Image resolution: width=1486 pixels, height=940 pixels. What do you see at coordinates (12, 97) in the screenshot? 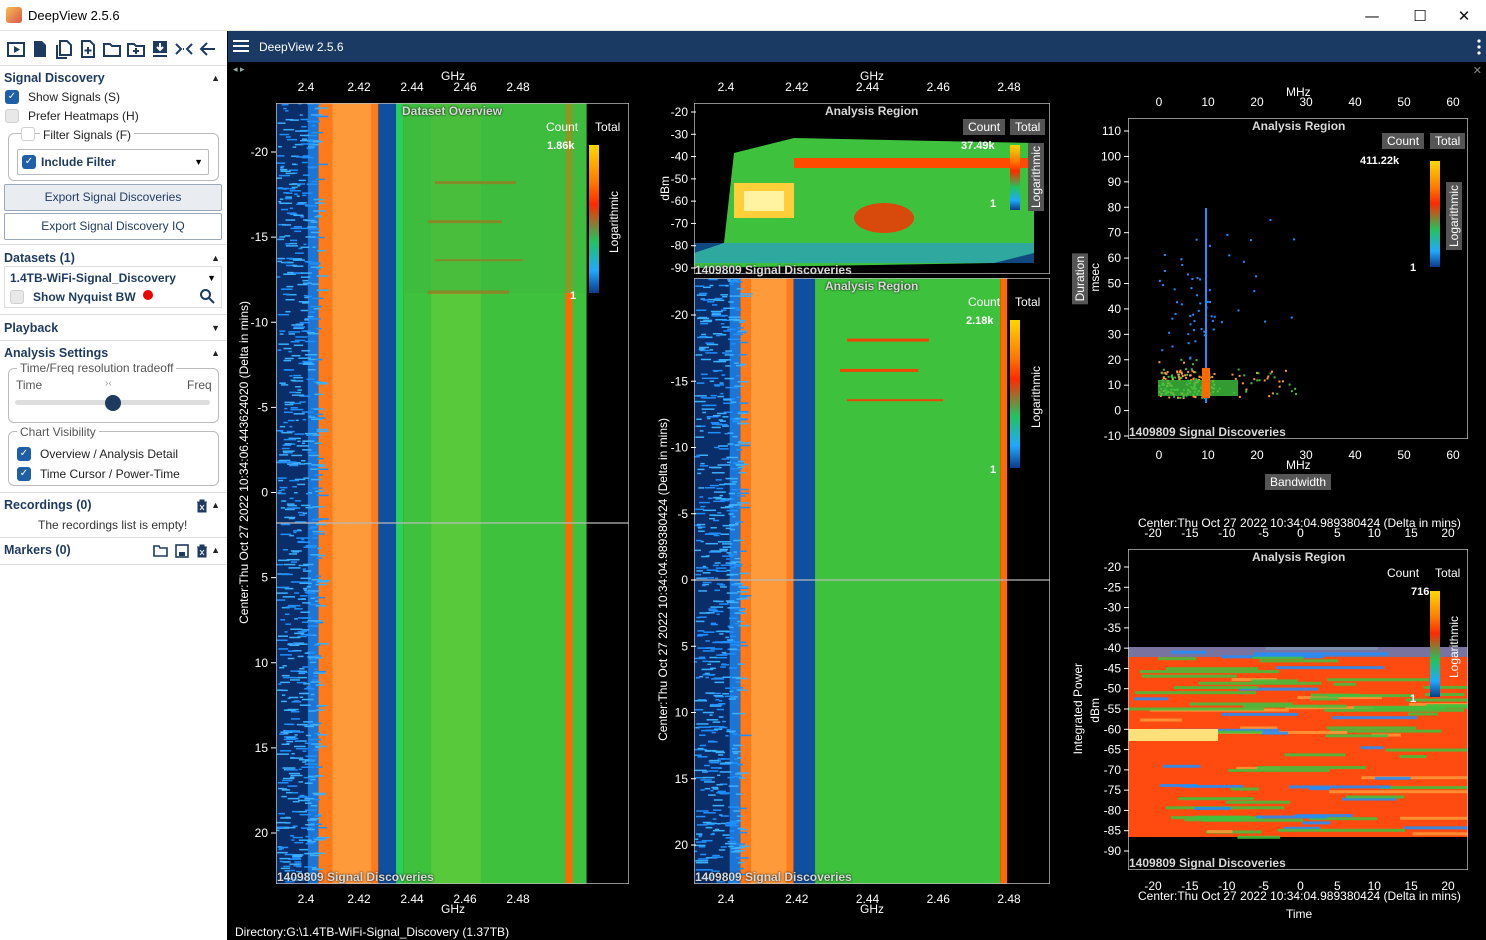
I see `show-signals-checkbox: ✓` at bounding box center [12, 97].